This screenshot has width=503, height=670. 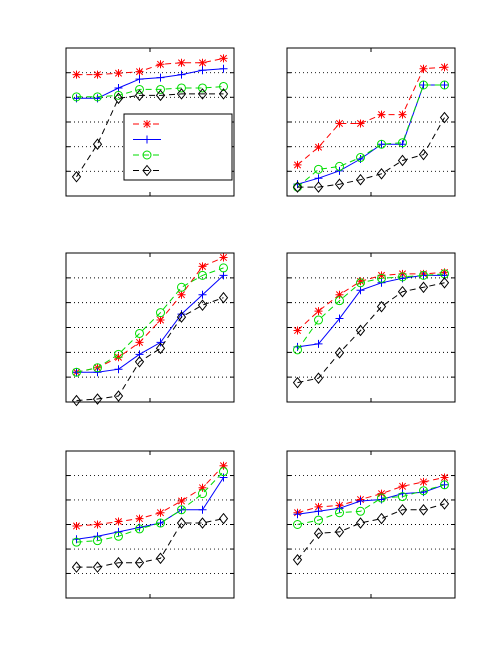 What do you see at coordinates (178, 147) in the screenshot?
I see `legend-box` at bounding box center [178, 147].